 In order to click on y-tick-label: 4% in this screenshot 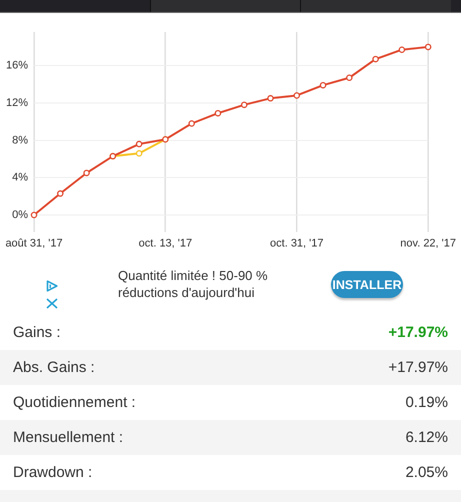, I will do `click(20, 178)`.